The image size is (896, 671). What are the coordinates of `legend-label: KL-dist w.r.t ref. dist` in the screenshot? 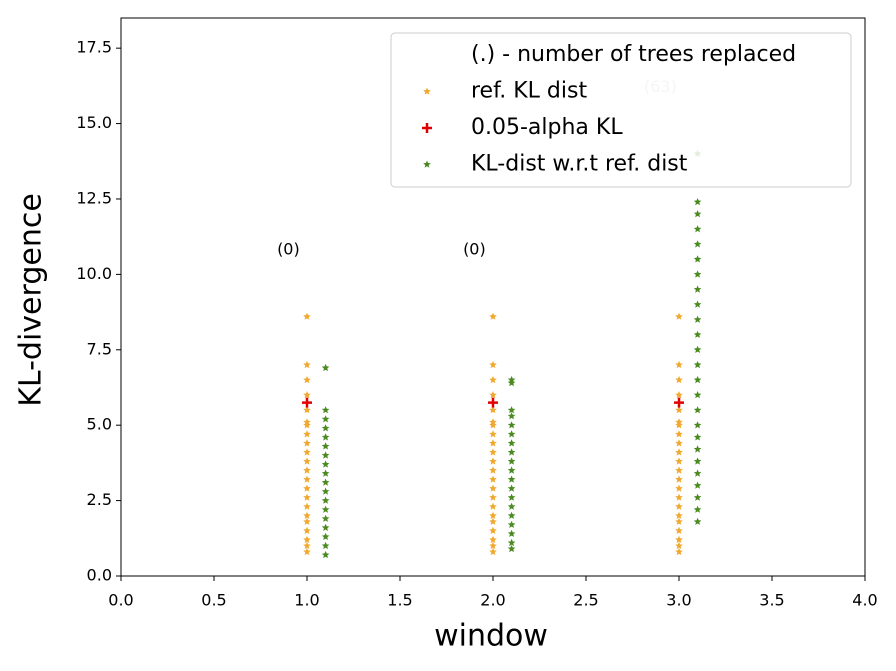 It's located at (579, 164).